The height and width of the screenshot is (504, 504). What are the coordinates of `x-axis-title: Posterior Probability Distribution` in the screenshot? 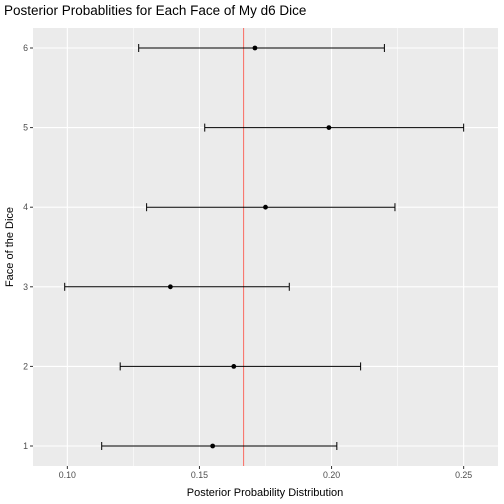 It's located at (265, 493).